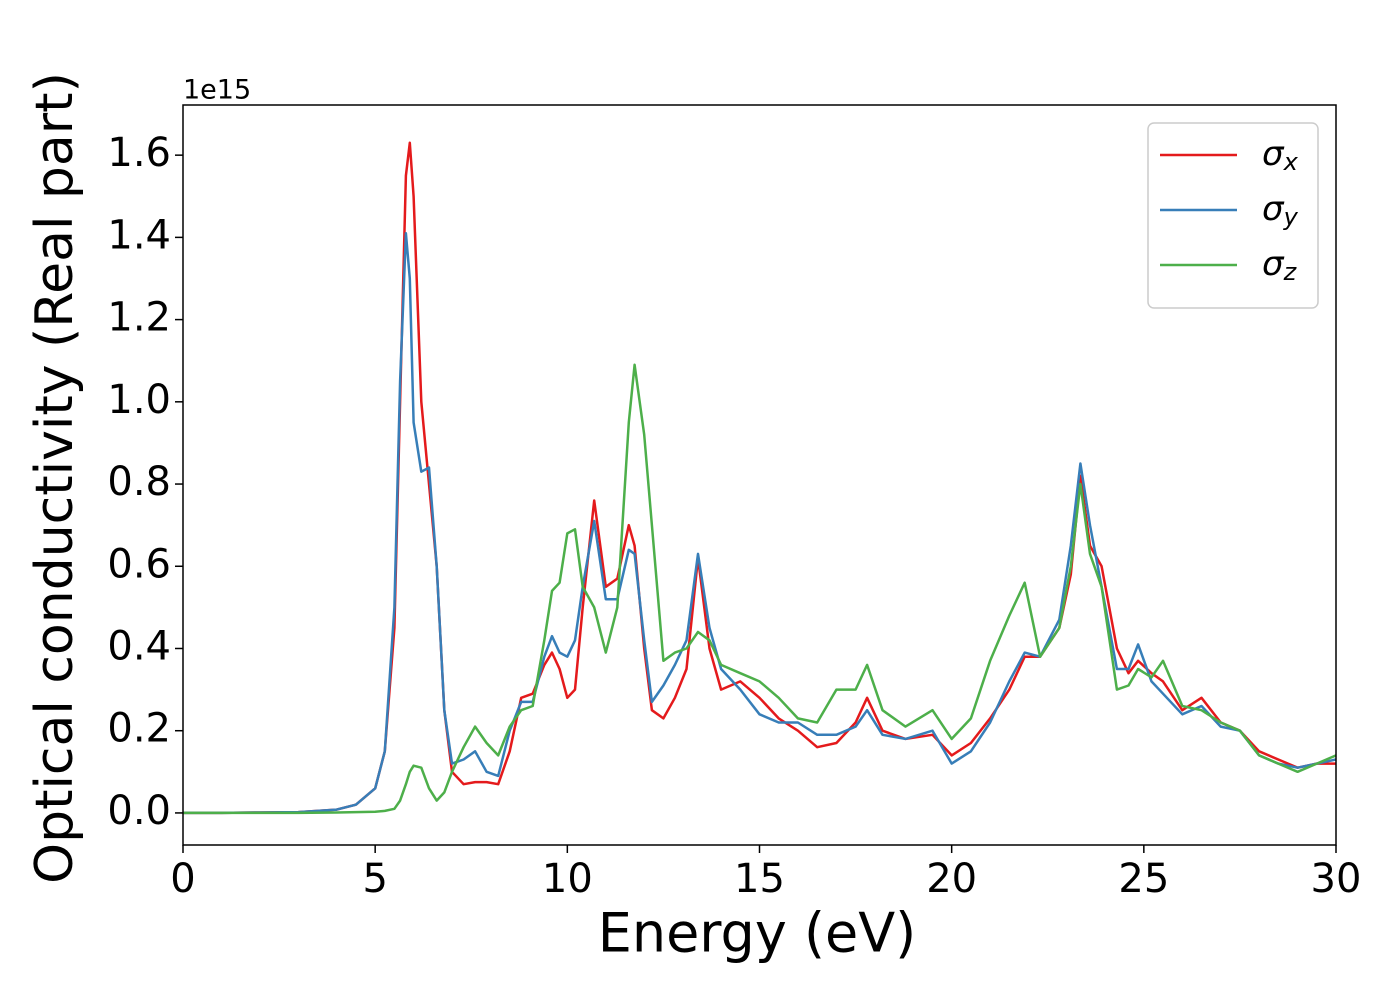 This screenshot has height=1000, width=1400. What do you see at coordinates (139, 400) in the screenshot?
I see `y-tick-label: 1.0` at bounding box center [139, 400].